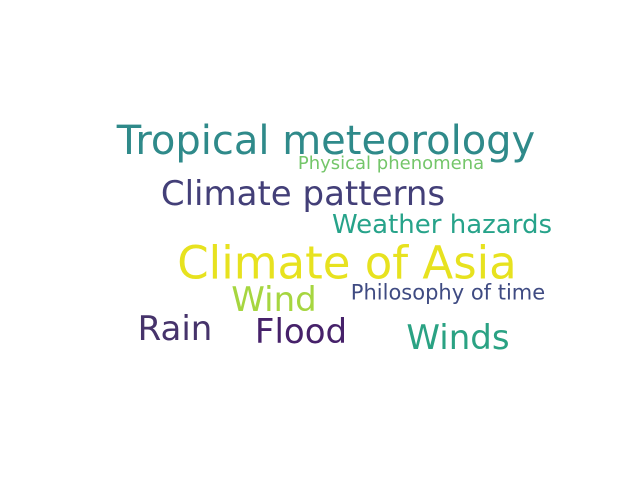  I want to click on word-philosophy-of-time: Philosophy of time, so click(448, 292).